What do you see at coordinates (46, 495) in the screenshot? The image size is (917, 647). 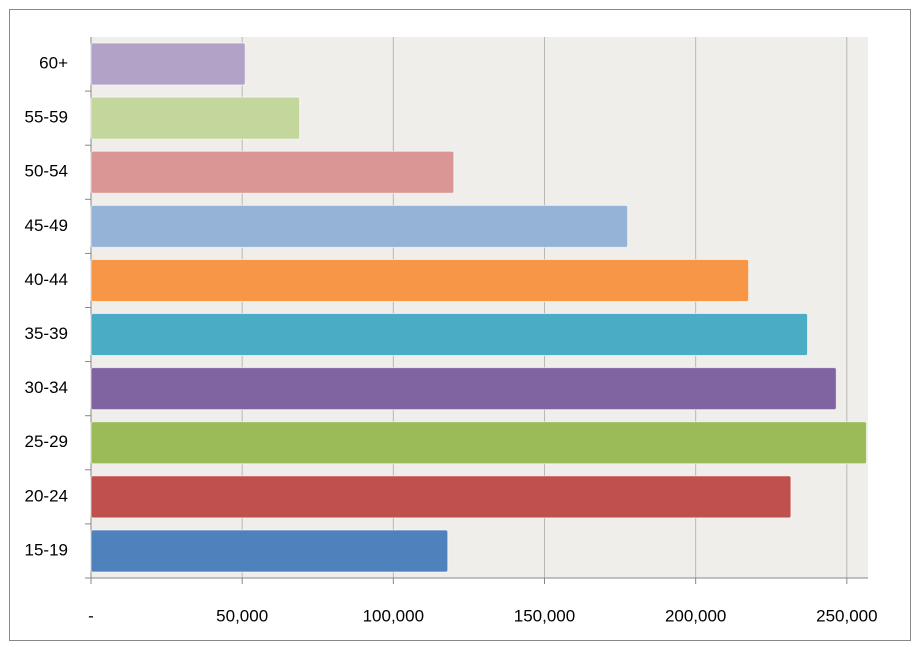 I see `y-tick-label: 20-24` at bounding box center [46, 495].